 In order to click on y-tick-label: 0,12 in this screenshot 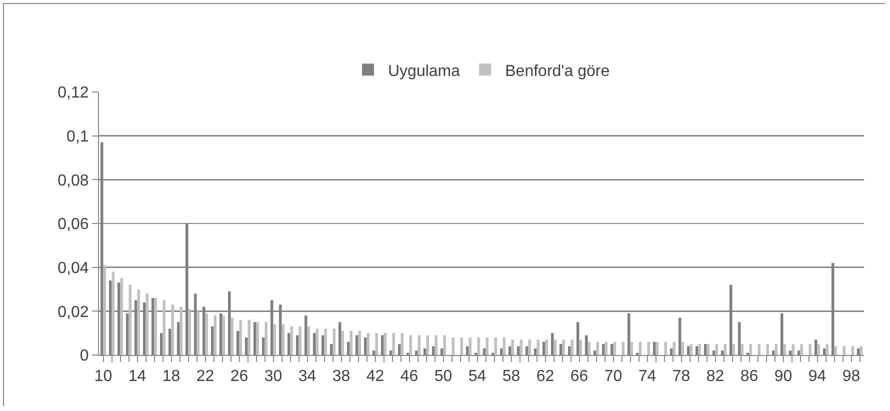, I will do `click(73, 93)`.